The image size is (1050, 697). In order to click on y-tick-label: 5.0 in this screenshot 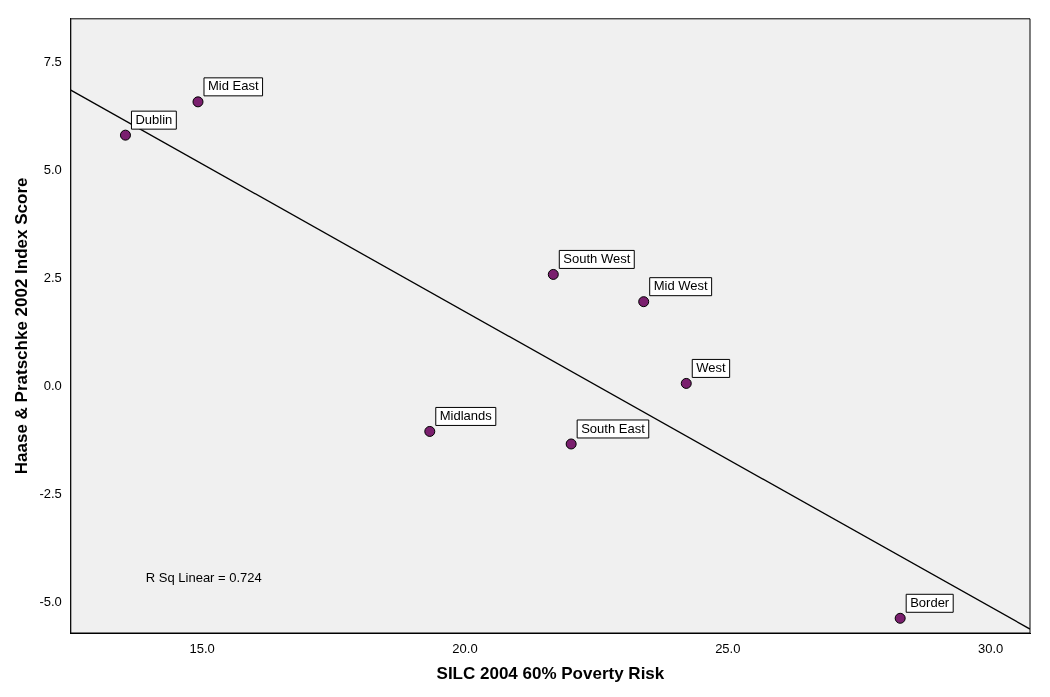, I will do `click(52, 169)`.